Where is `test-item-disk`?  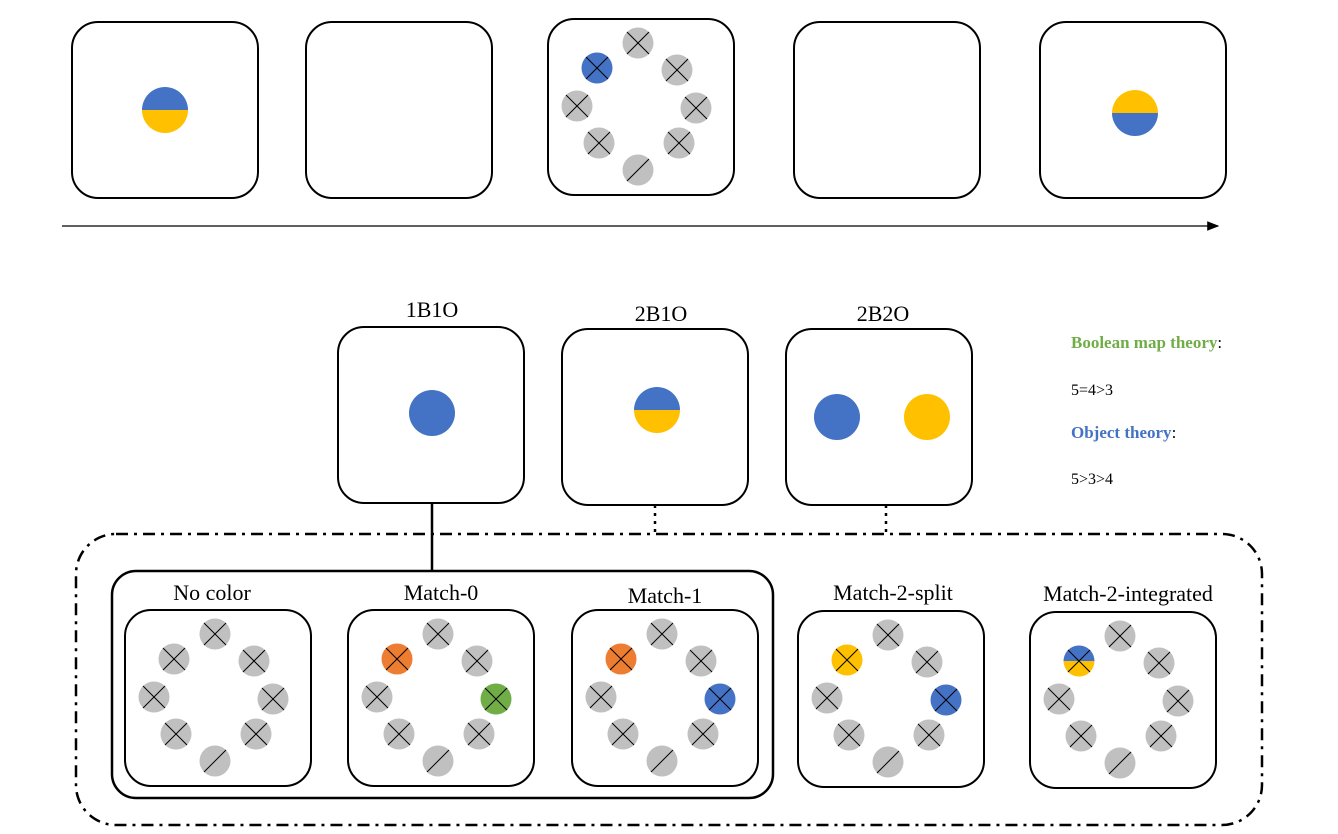 test-item-disk is located at coordinates (1135, 113).